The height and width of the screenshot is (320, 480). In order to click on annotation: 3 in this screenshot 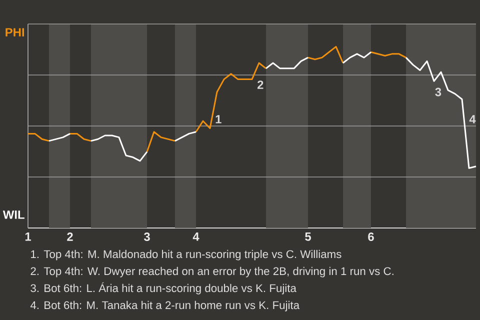, I will do `click(438, 92)`.